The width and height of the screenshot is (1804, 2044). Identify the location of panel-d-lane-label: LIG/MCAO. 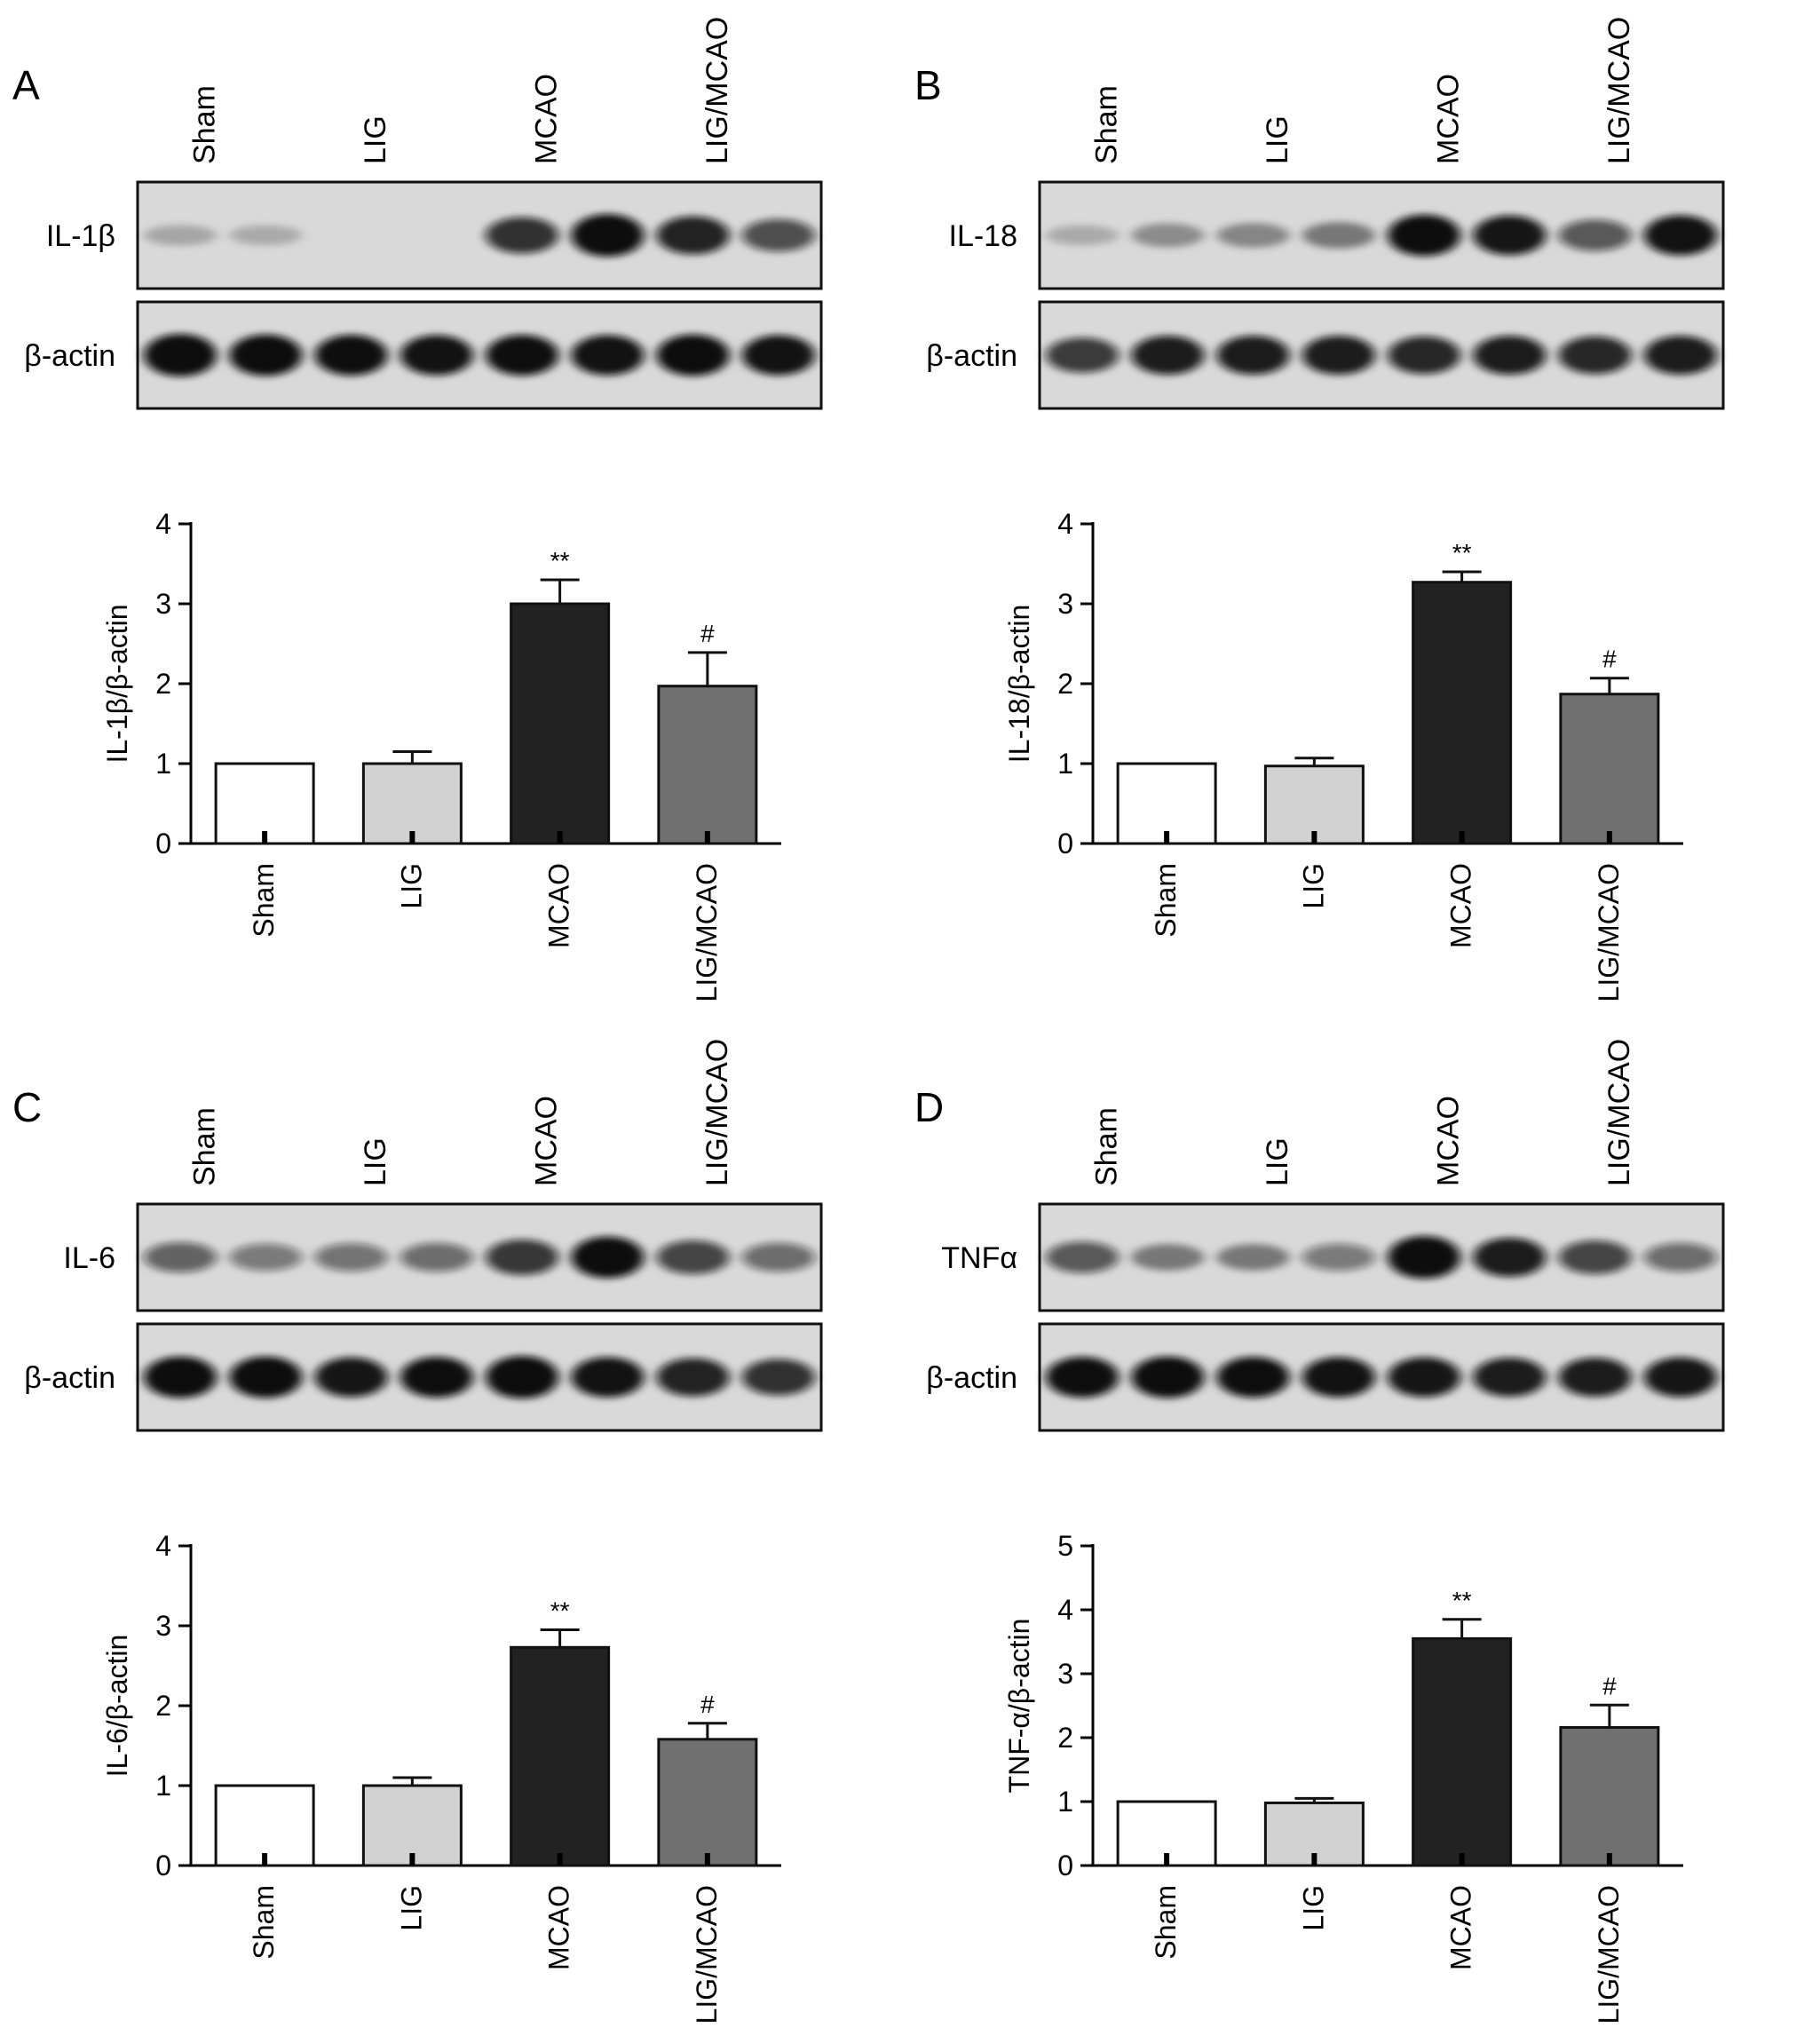
(1619, 1112).